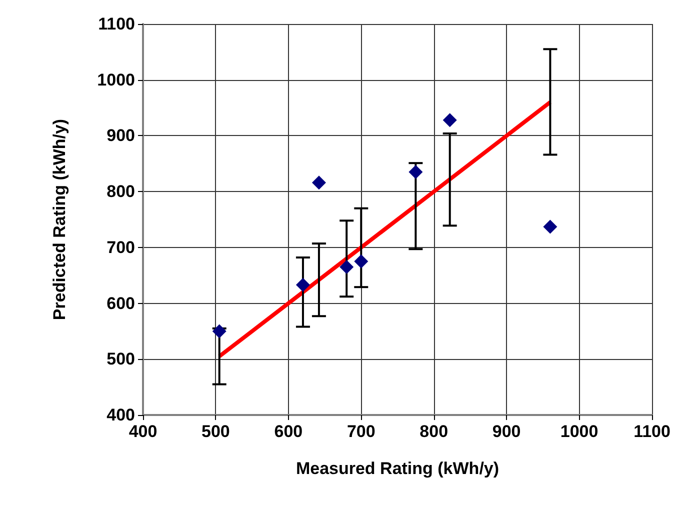 This screenshot has width=688, height=532. I want to click on y-tick-label: 900, so click(120, 136).